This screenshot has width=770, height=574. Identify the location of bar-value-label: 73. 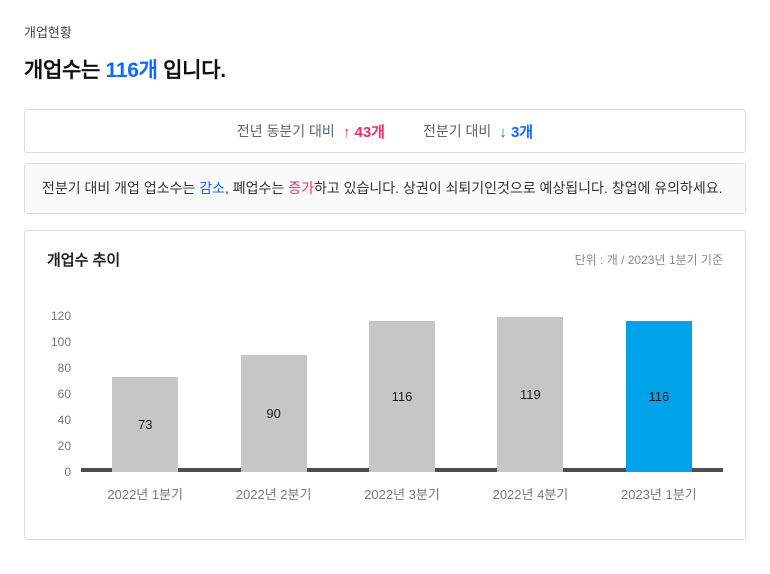
(145, 424).